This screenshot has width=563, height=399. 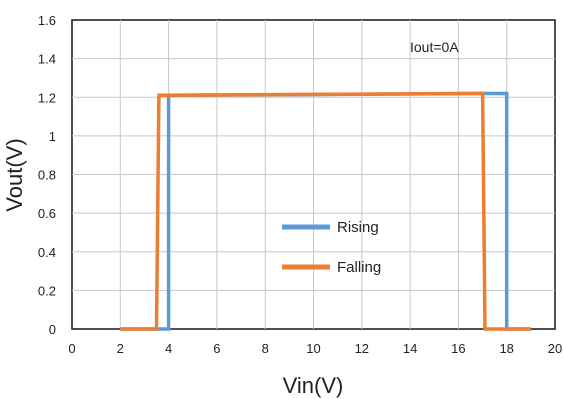 I want to click on legend-label-falling: Falling, so click(x=359, y=267).